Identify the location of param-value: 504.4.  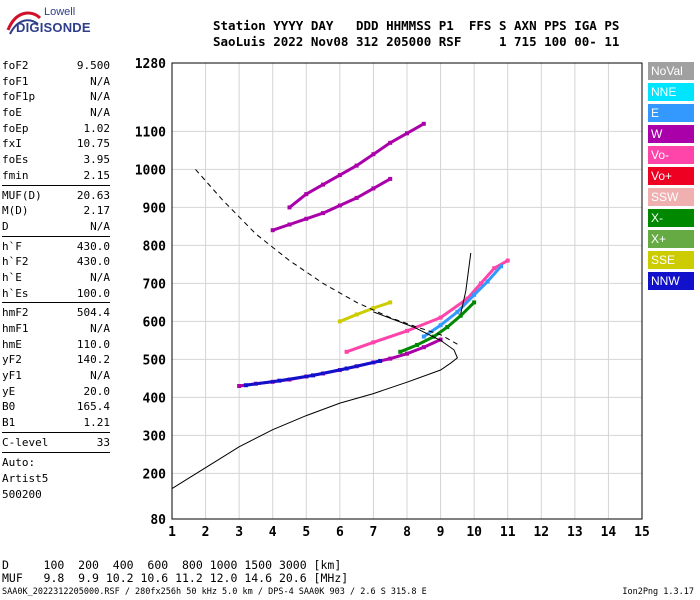
(93, 313).